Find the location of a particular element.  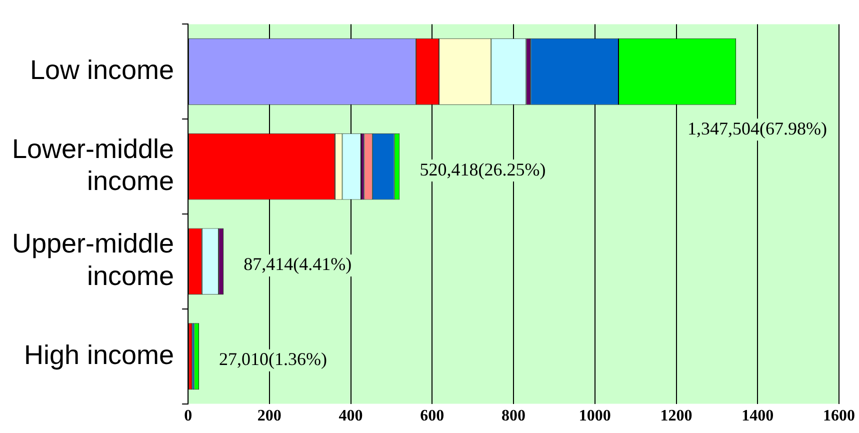

annotation: 87,414(4.41%) is located at coordinates (298, 264).